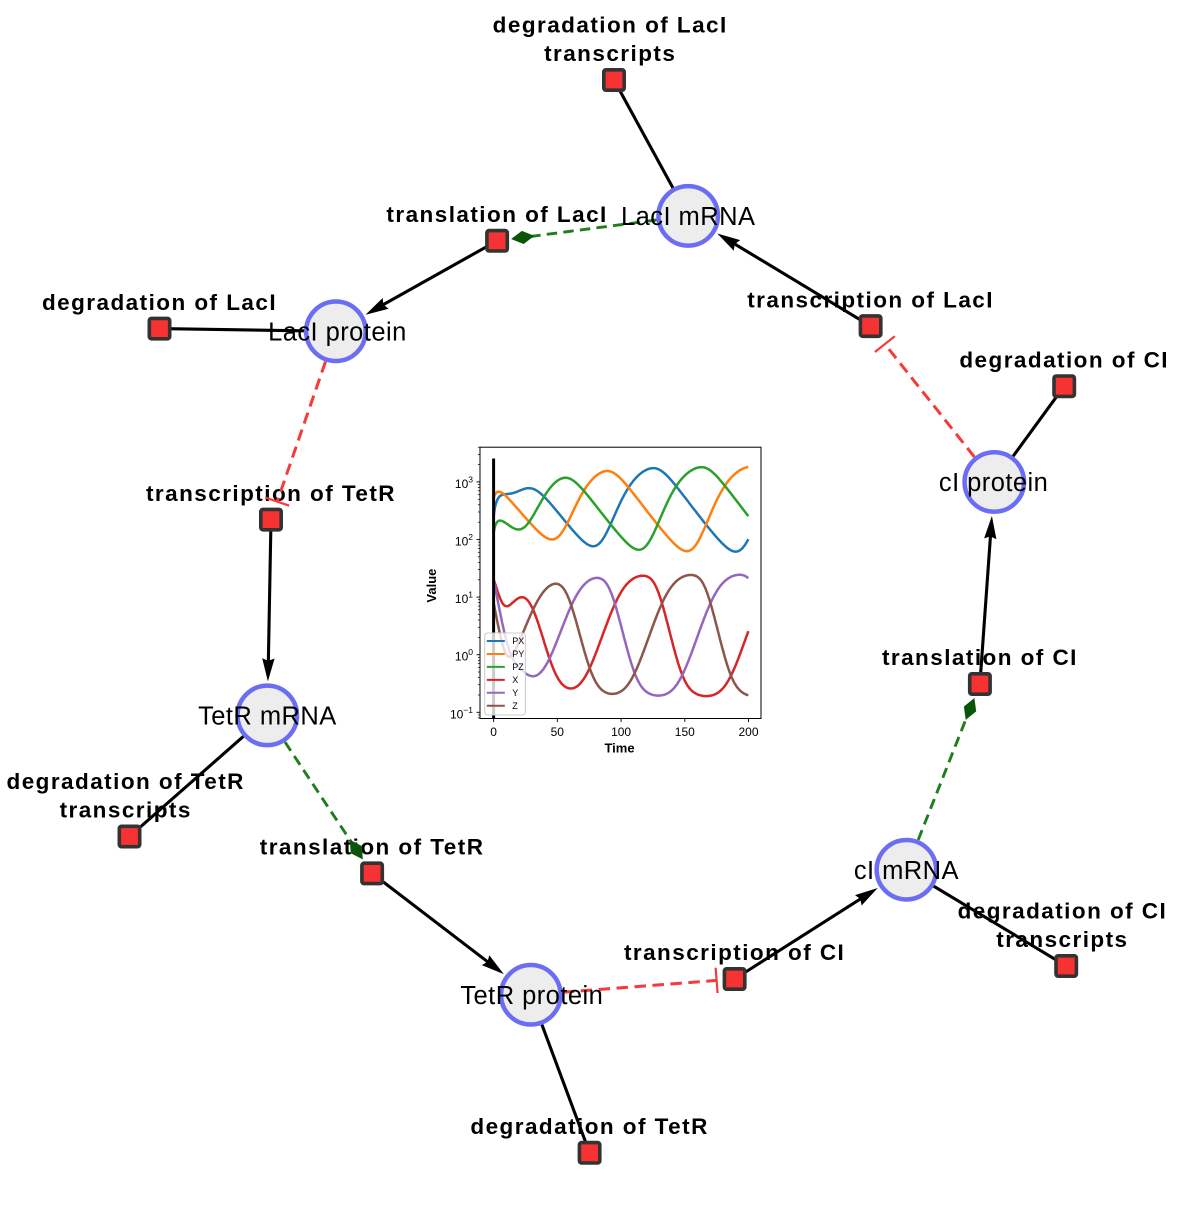 The width and height of the screenshot is (1189, 1205). I want to click on svg-text: translation of LacI, so click(496, 214).